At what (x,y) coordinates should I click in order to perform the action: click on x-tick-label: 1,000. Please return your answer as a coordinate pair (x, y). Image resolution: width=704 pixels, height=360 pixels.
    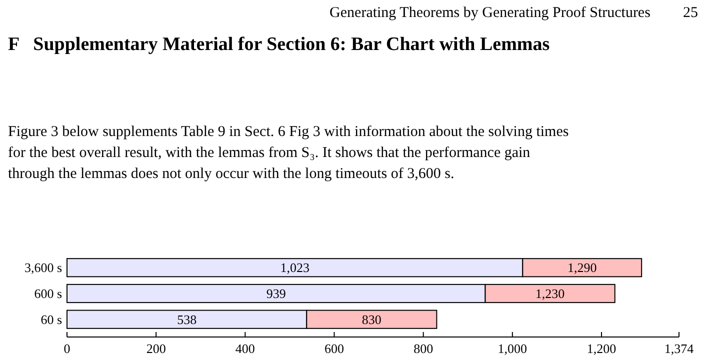
    Looking at the image, I should click on (513, 348).